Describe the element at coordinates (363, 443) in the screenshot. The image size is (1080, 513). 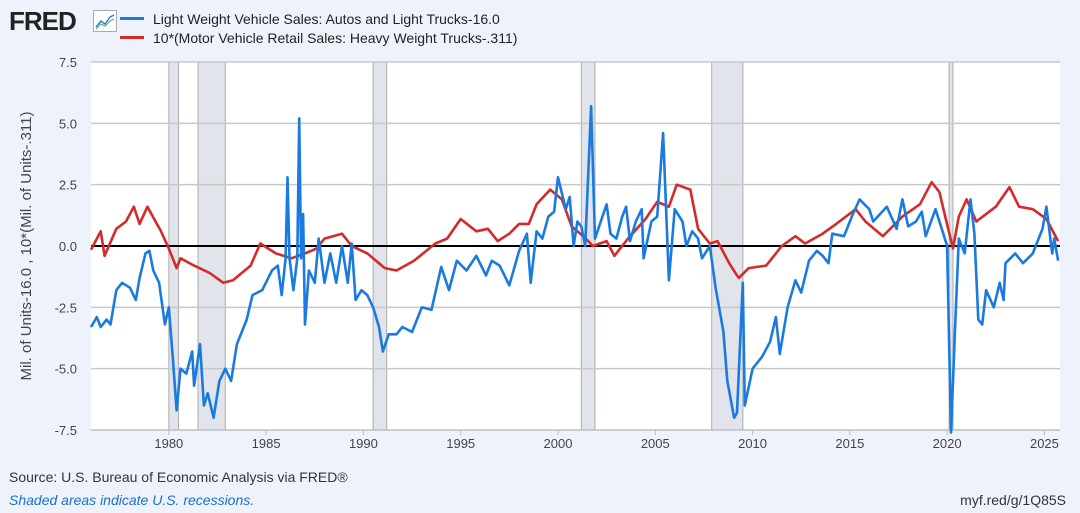
I see `x-tick-label: 1990` at that location.